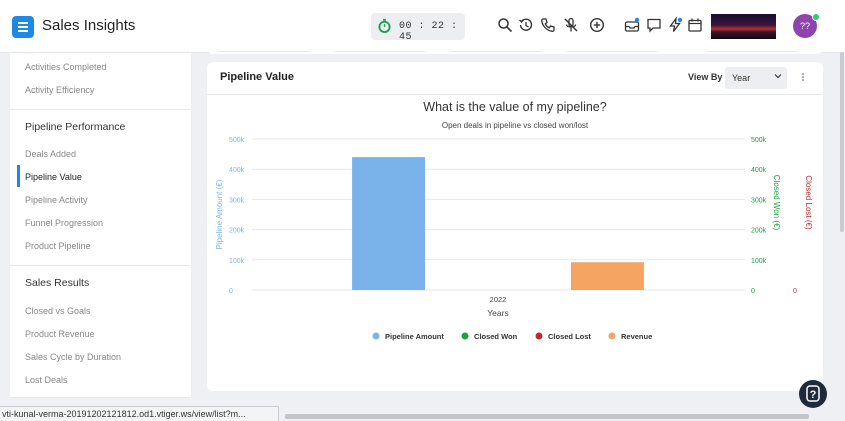 The image size is (845, 421). What do you see at coordinates (231, 291) in the screenshot?
I see `y-tick-left: 0` at bounding box center [231, 291].